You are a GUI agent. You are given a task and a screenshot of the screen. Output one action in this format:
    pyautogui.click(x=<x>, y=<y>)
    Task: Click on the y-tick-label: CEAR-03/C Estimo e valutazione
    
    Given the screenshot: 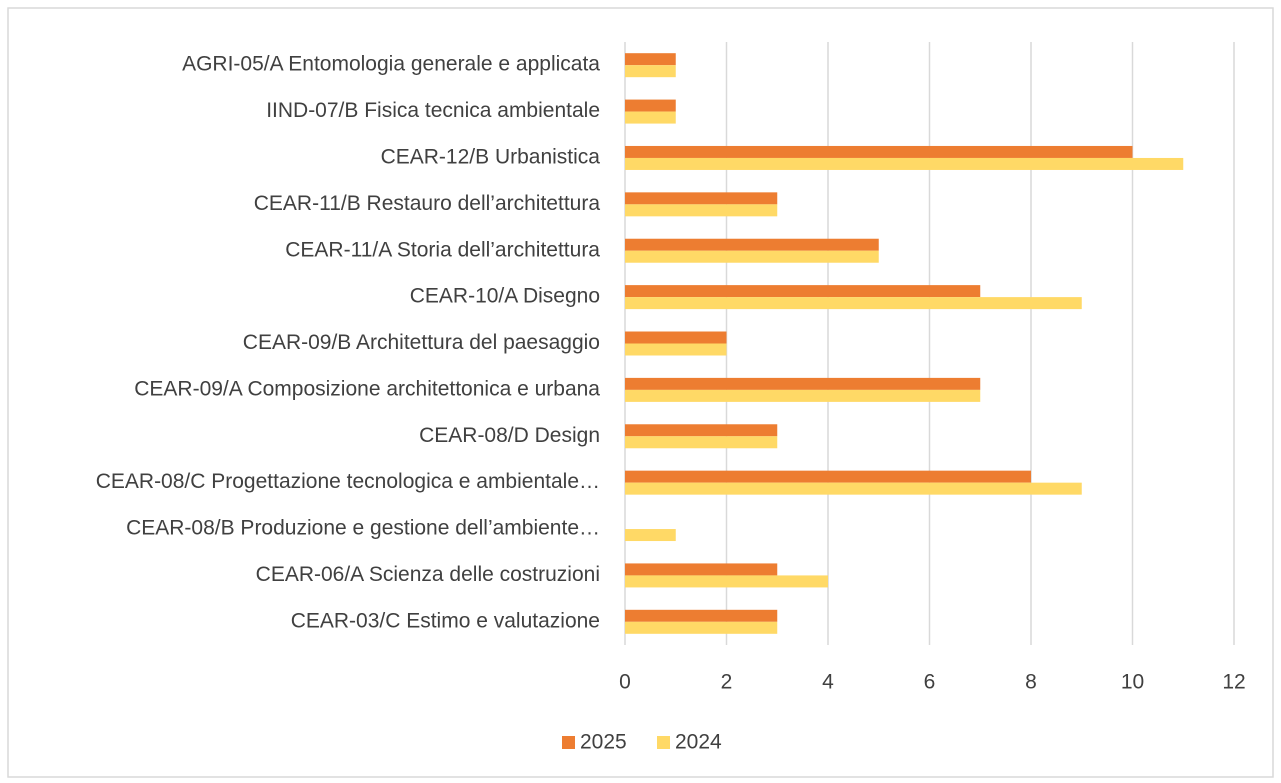 What is the action you would take?
    pyautogui.click(x=445, y=620)
    